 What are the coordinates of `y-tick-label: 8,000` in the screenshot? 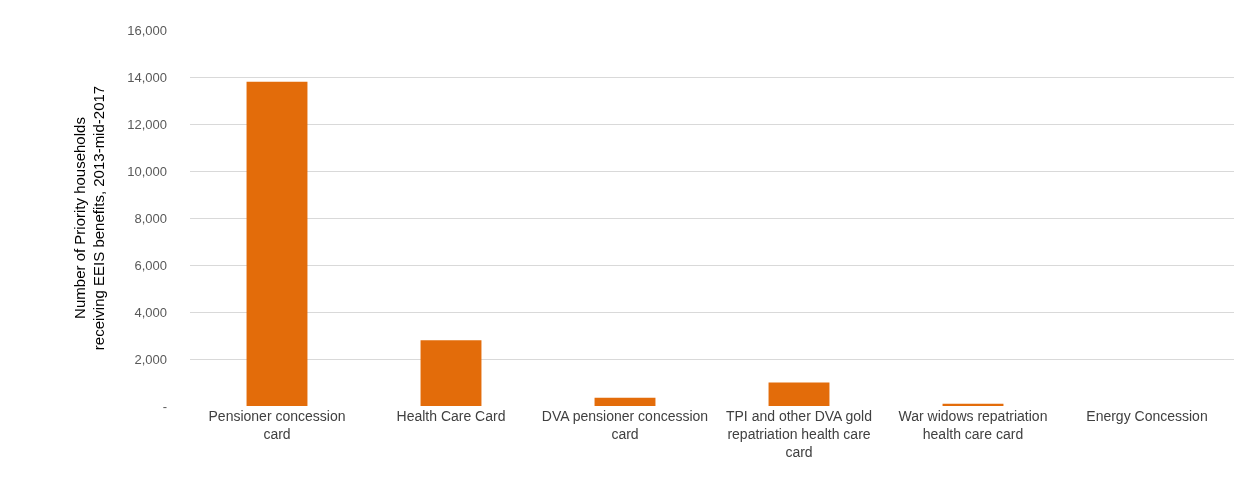 It's located at (150, 218).